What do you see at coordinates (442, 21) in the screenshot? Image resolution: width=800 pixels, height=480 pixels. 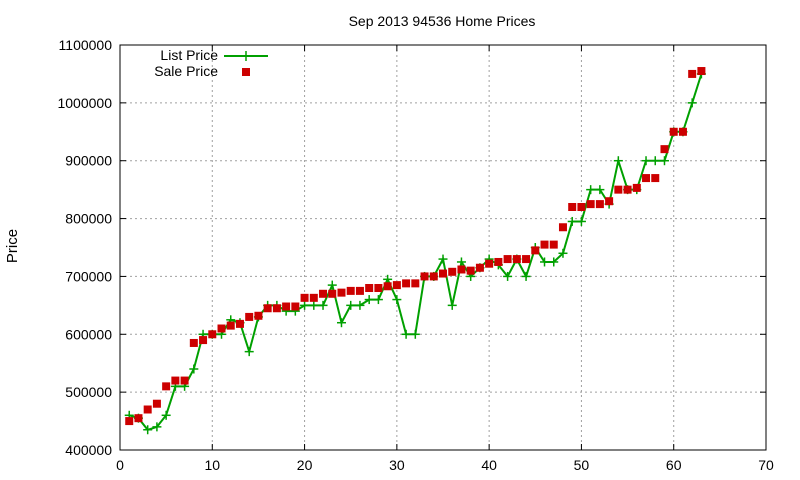 I see `chart-title: Sep 2013 94536 Home Prices` at bounding box center [442, 21].